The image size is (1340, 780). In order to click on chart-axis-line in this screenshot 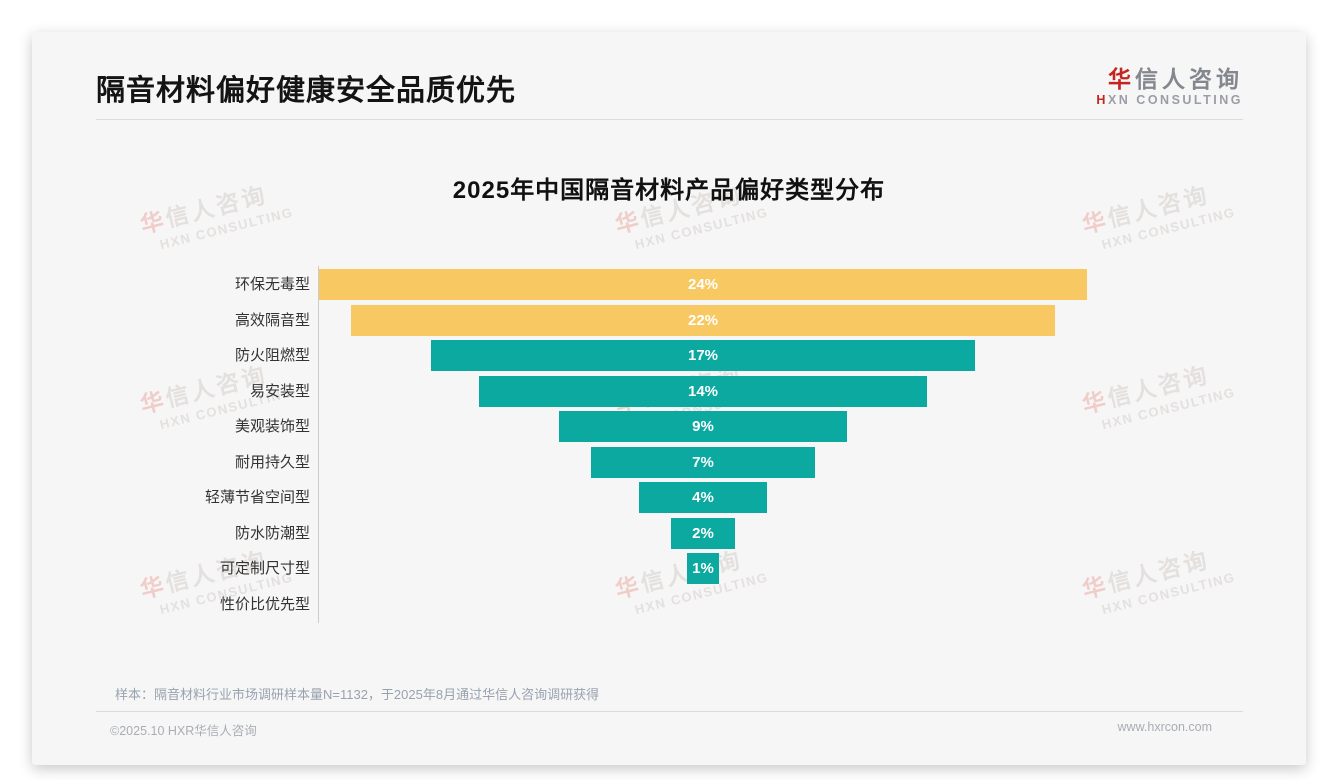, I will do `click(318, 444)`.